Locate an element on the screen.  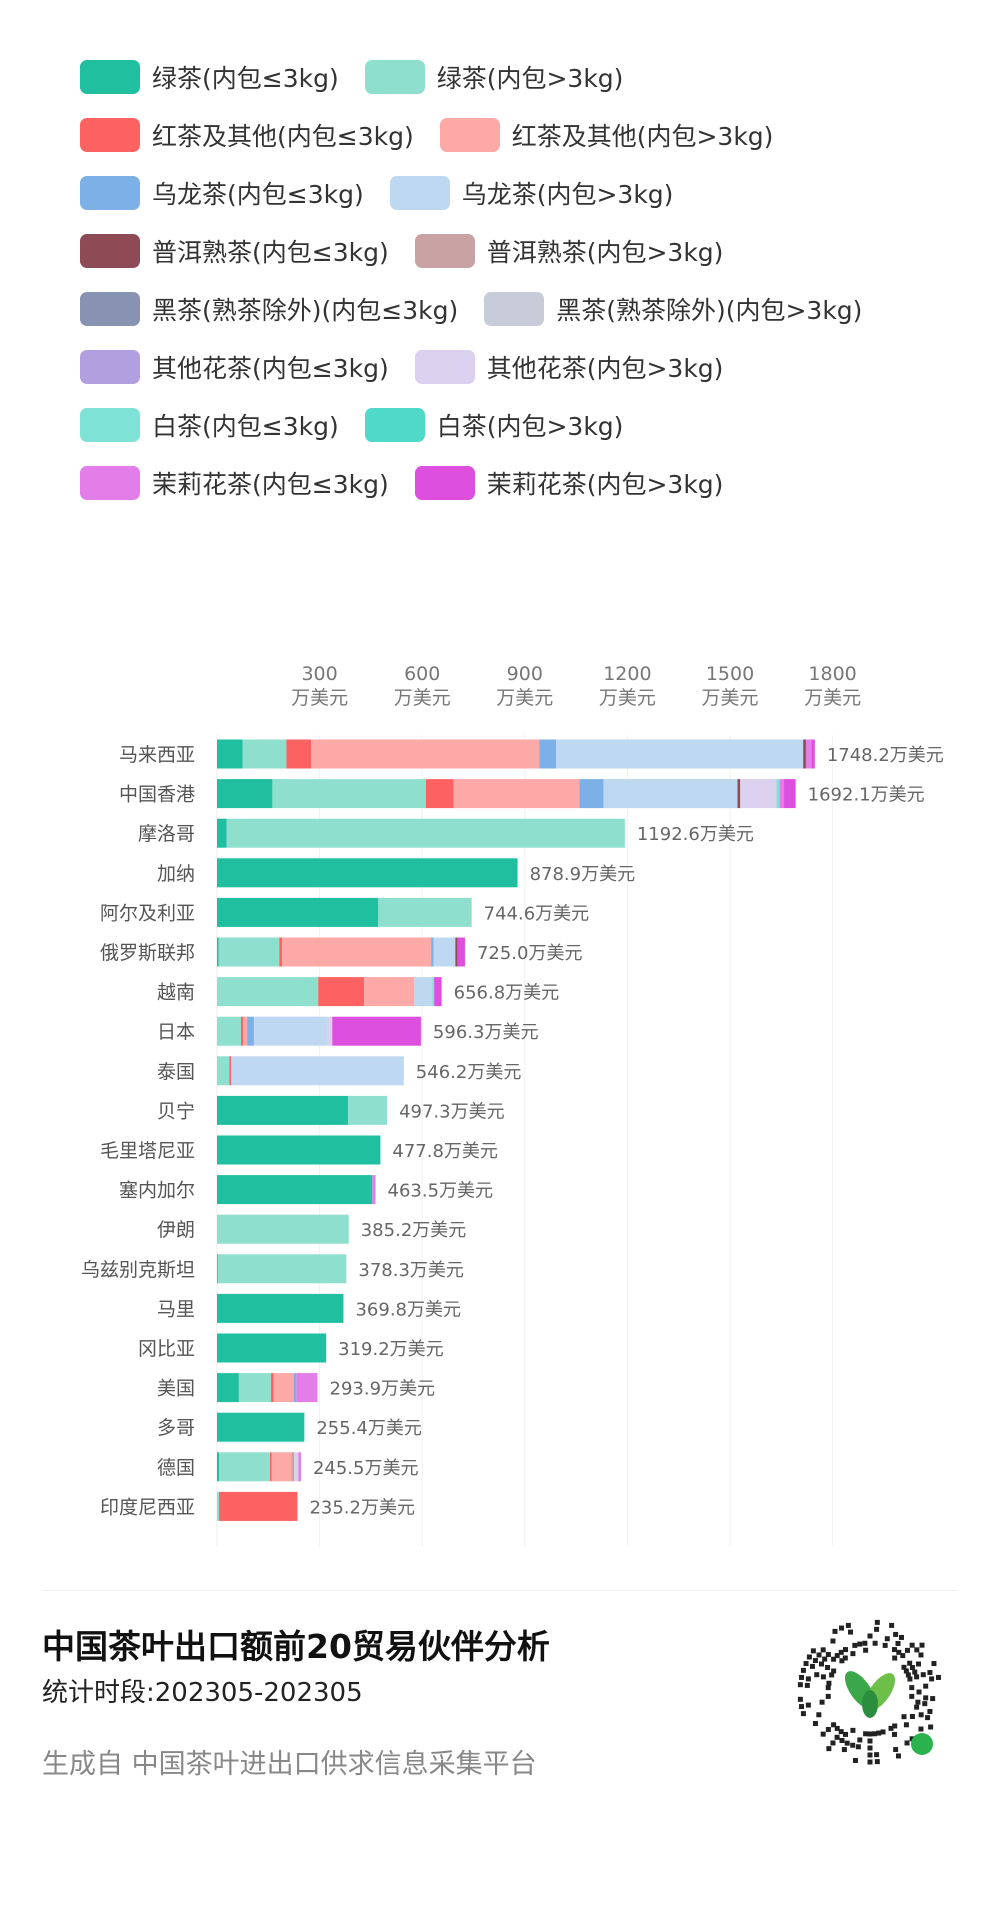
tea-leaf-logo-icon is located at coordinates (870, 1694).